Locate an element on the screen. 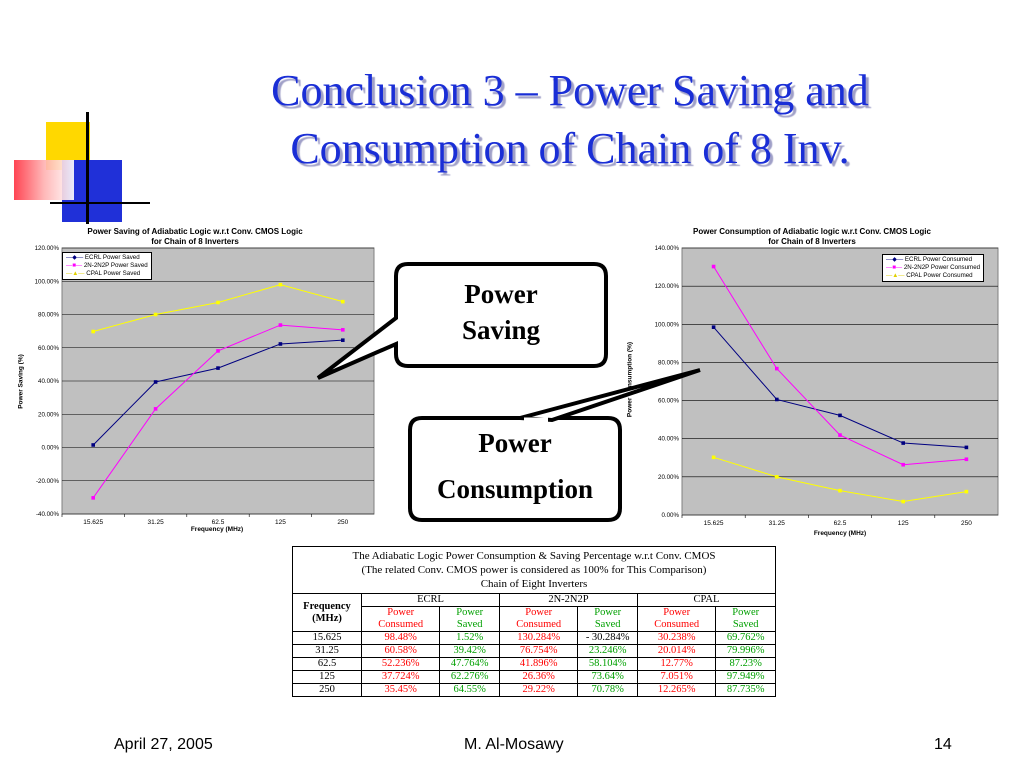 The width and height of the screenshot is (1024, 768). table-group-header-row: Frequency (MHz) ECRL 2N-2N2P CPAL is located at coordinates (534, 612).